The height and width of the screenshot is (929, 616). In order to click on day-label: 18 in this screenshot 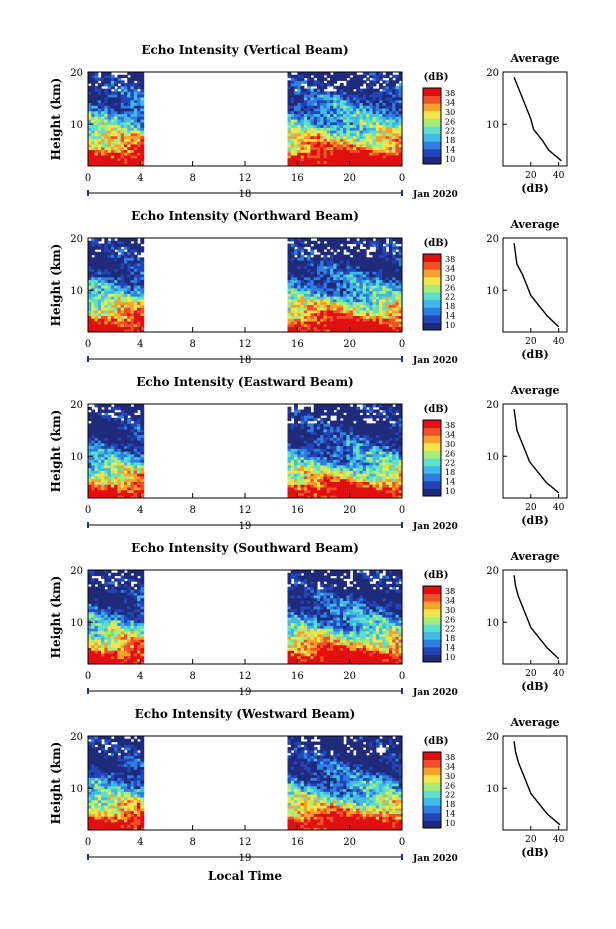, I will do `click(245, 194)`.